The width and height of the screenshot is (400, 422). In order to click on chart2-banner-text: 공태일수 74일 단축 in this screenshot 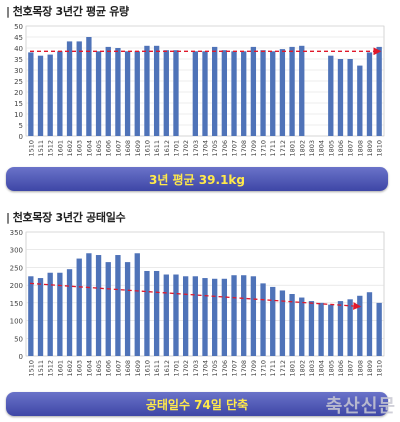, I will do `click(197, 404)`.